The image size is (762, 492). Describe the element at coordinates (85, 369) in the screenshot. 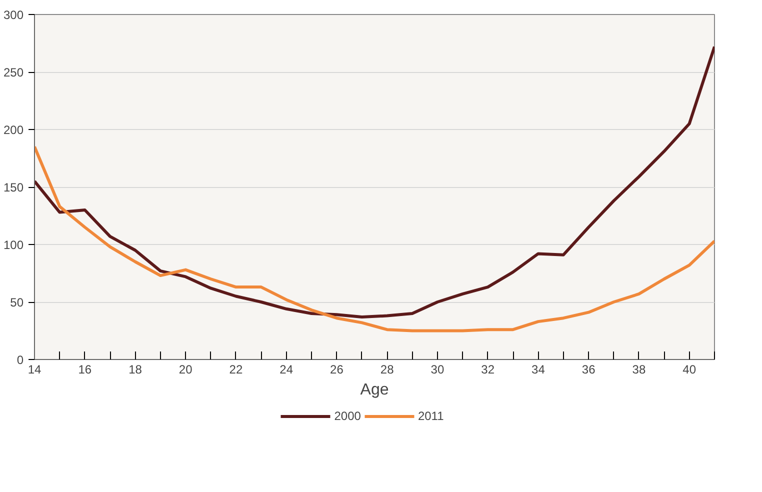

I see `x-tick-label: 16` at that location.